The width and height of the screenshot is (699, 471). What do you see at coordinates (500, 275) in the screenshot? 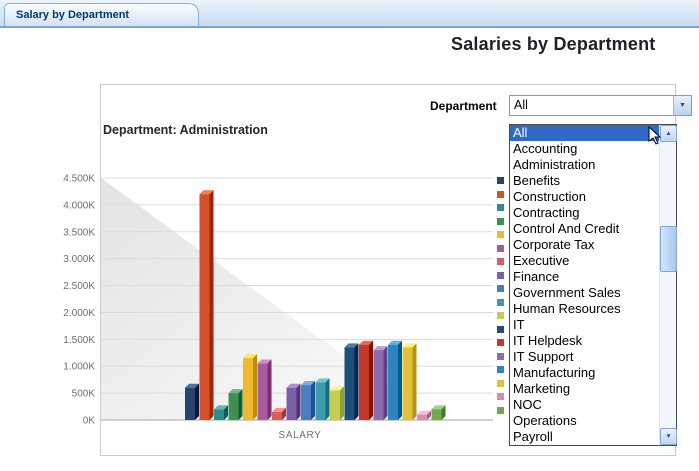
I see `legend-swatch-executive` at bounding box center [500, 275].